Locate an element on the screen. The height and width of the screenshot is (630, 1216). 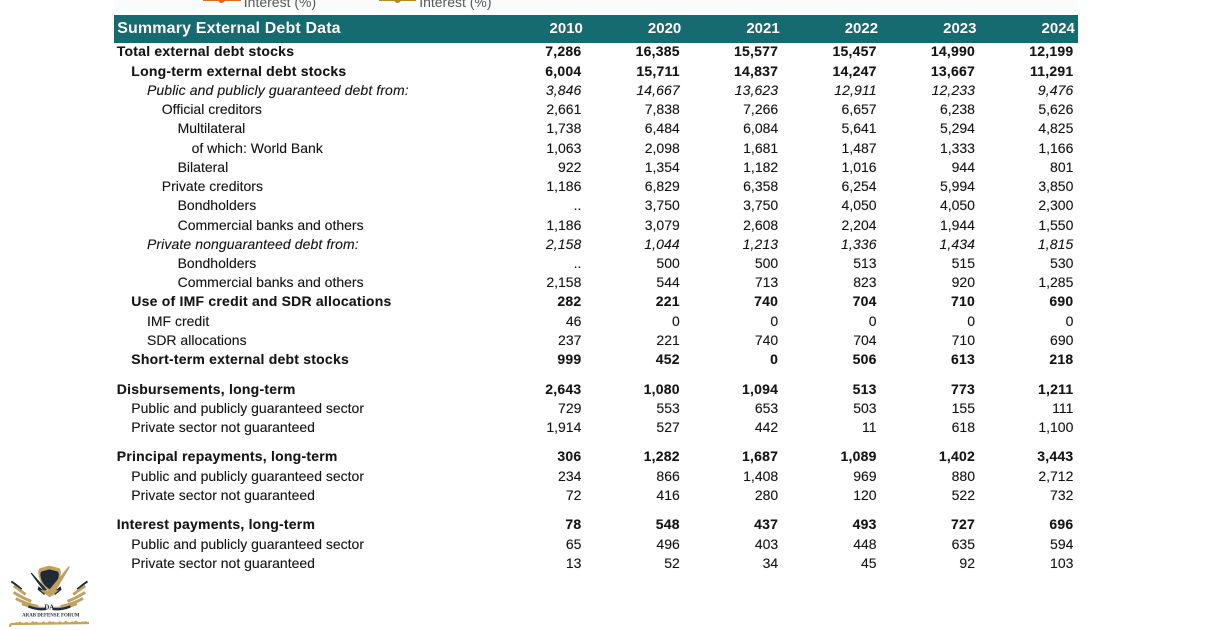
svg-text: ARAB DEFENSE FORUM is located at coordinates (51, 616).